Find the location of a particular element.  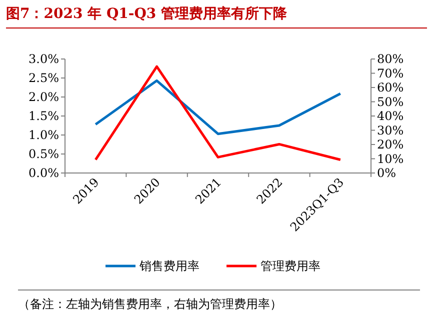

text: （备注：左轴为销售费用率，右轴为管理费用率） is located at coordinates (150, 304).